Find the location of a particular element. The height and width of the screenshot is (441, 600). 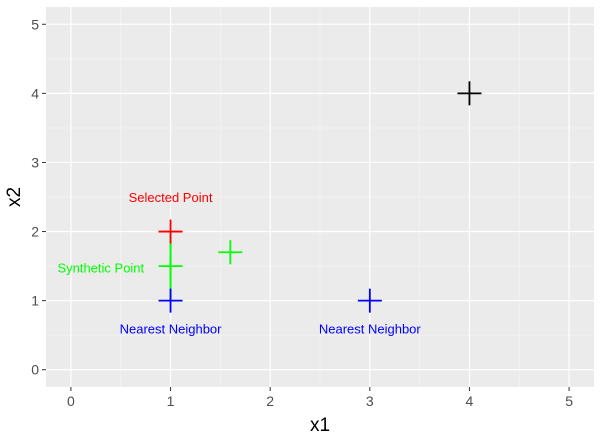

y-axis-title: x2 is located at coordinates (14, 197).